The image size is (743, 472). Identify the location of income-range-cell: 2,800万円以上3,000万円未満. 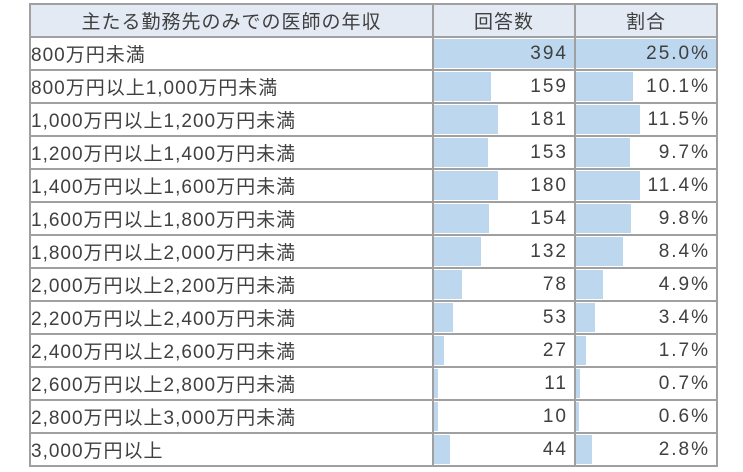
(231, 416).